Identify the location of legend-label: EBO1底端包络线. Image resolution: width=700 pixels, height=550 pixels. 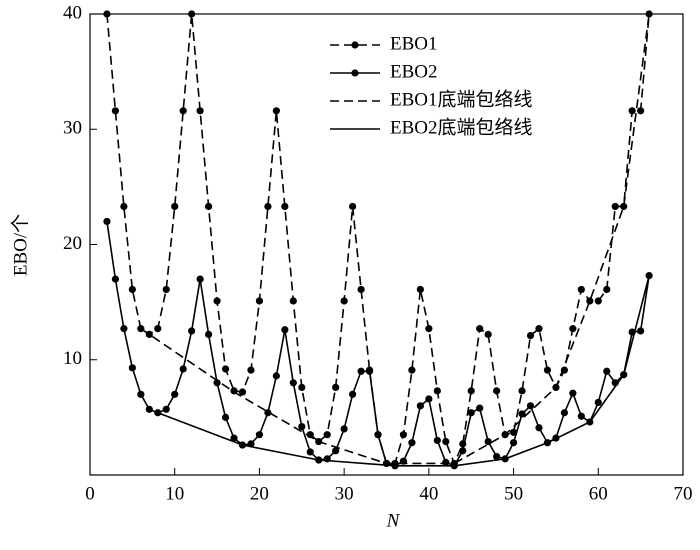
(461, 99).